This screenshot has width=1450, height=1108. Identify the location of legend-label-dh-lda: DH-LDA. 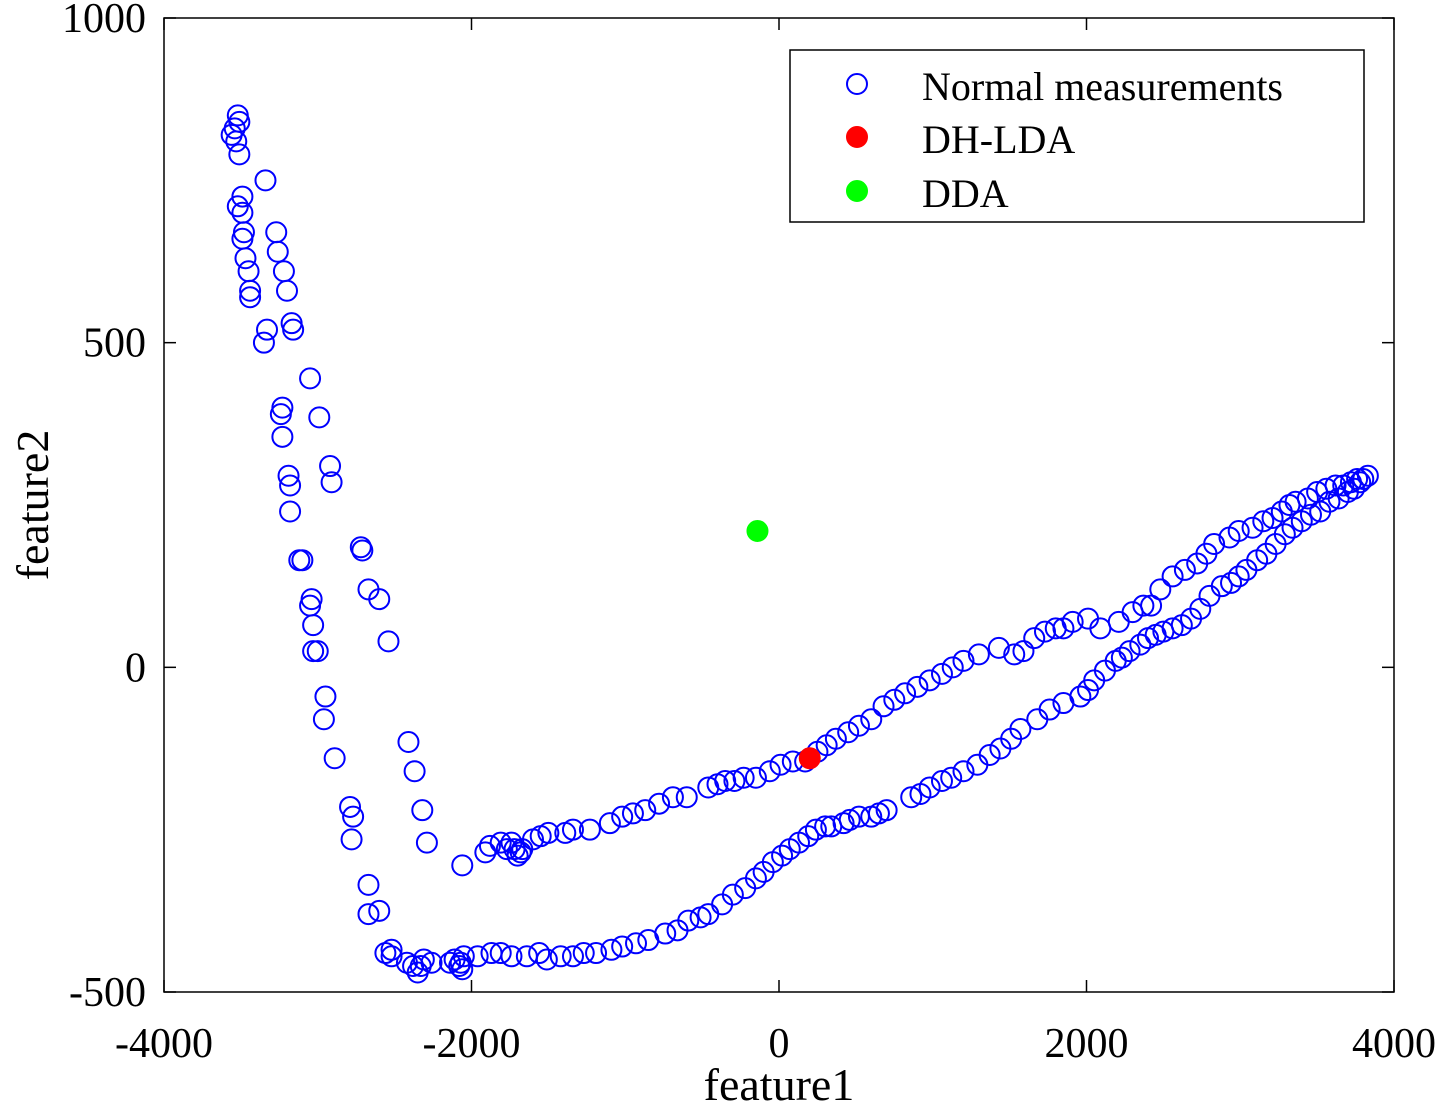
(998, 139).